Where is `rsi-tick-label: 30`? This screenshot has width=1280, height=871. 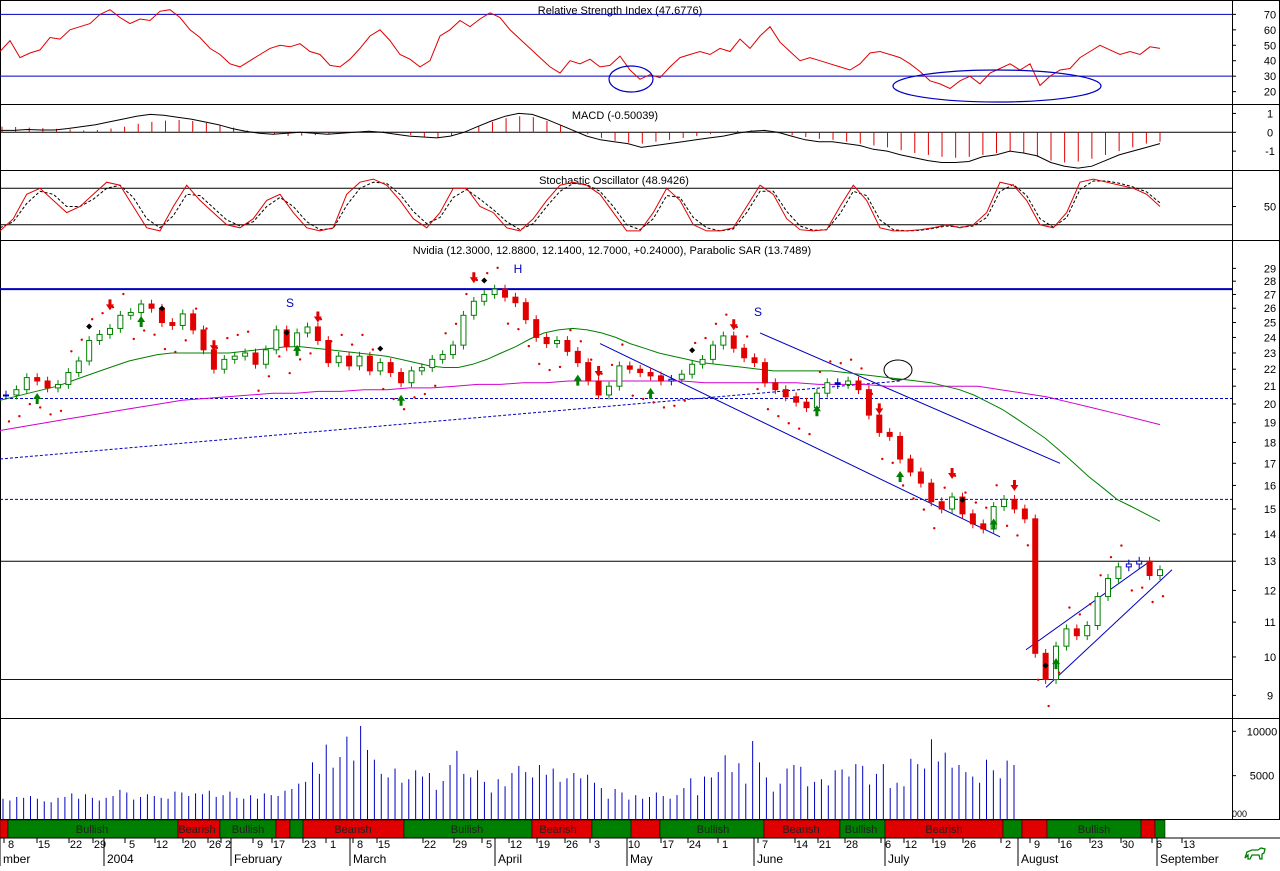 rsi-tick-label: 30 is located at coordinates (1270, 77).